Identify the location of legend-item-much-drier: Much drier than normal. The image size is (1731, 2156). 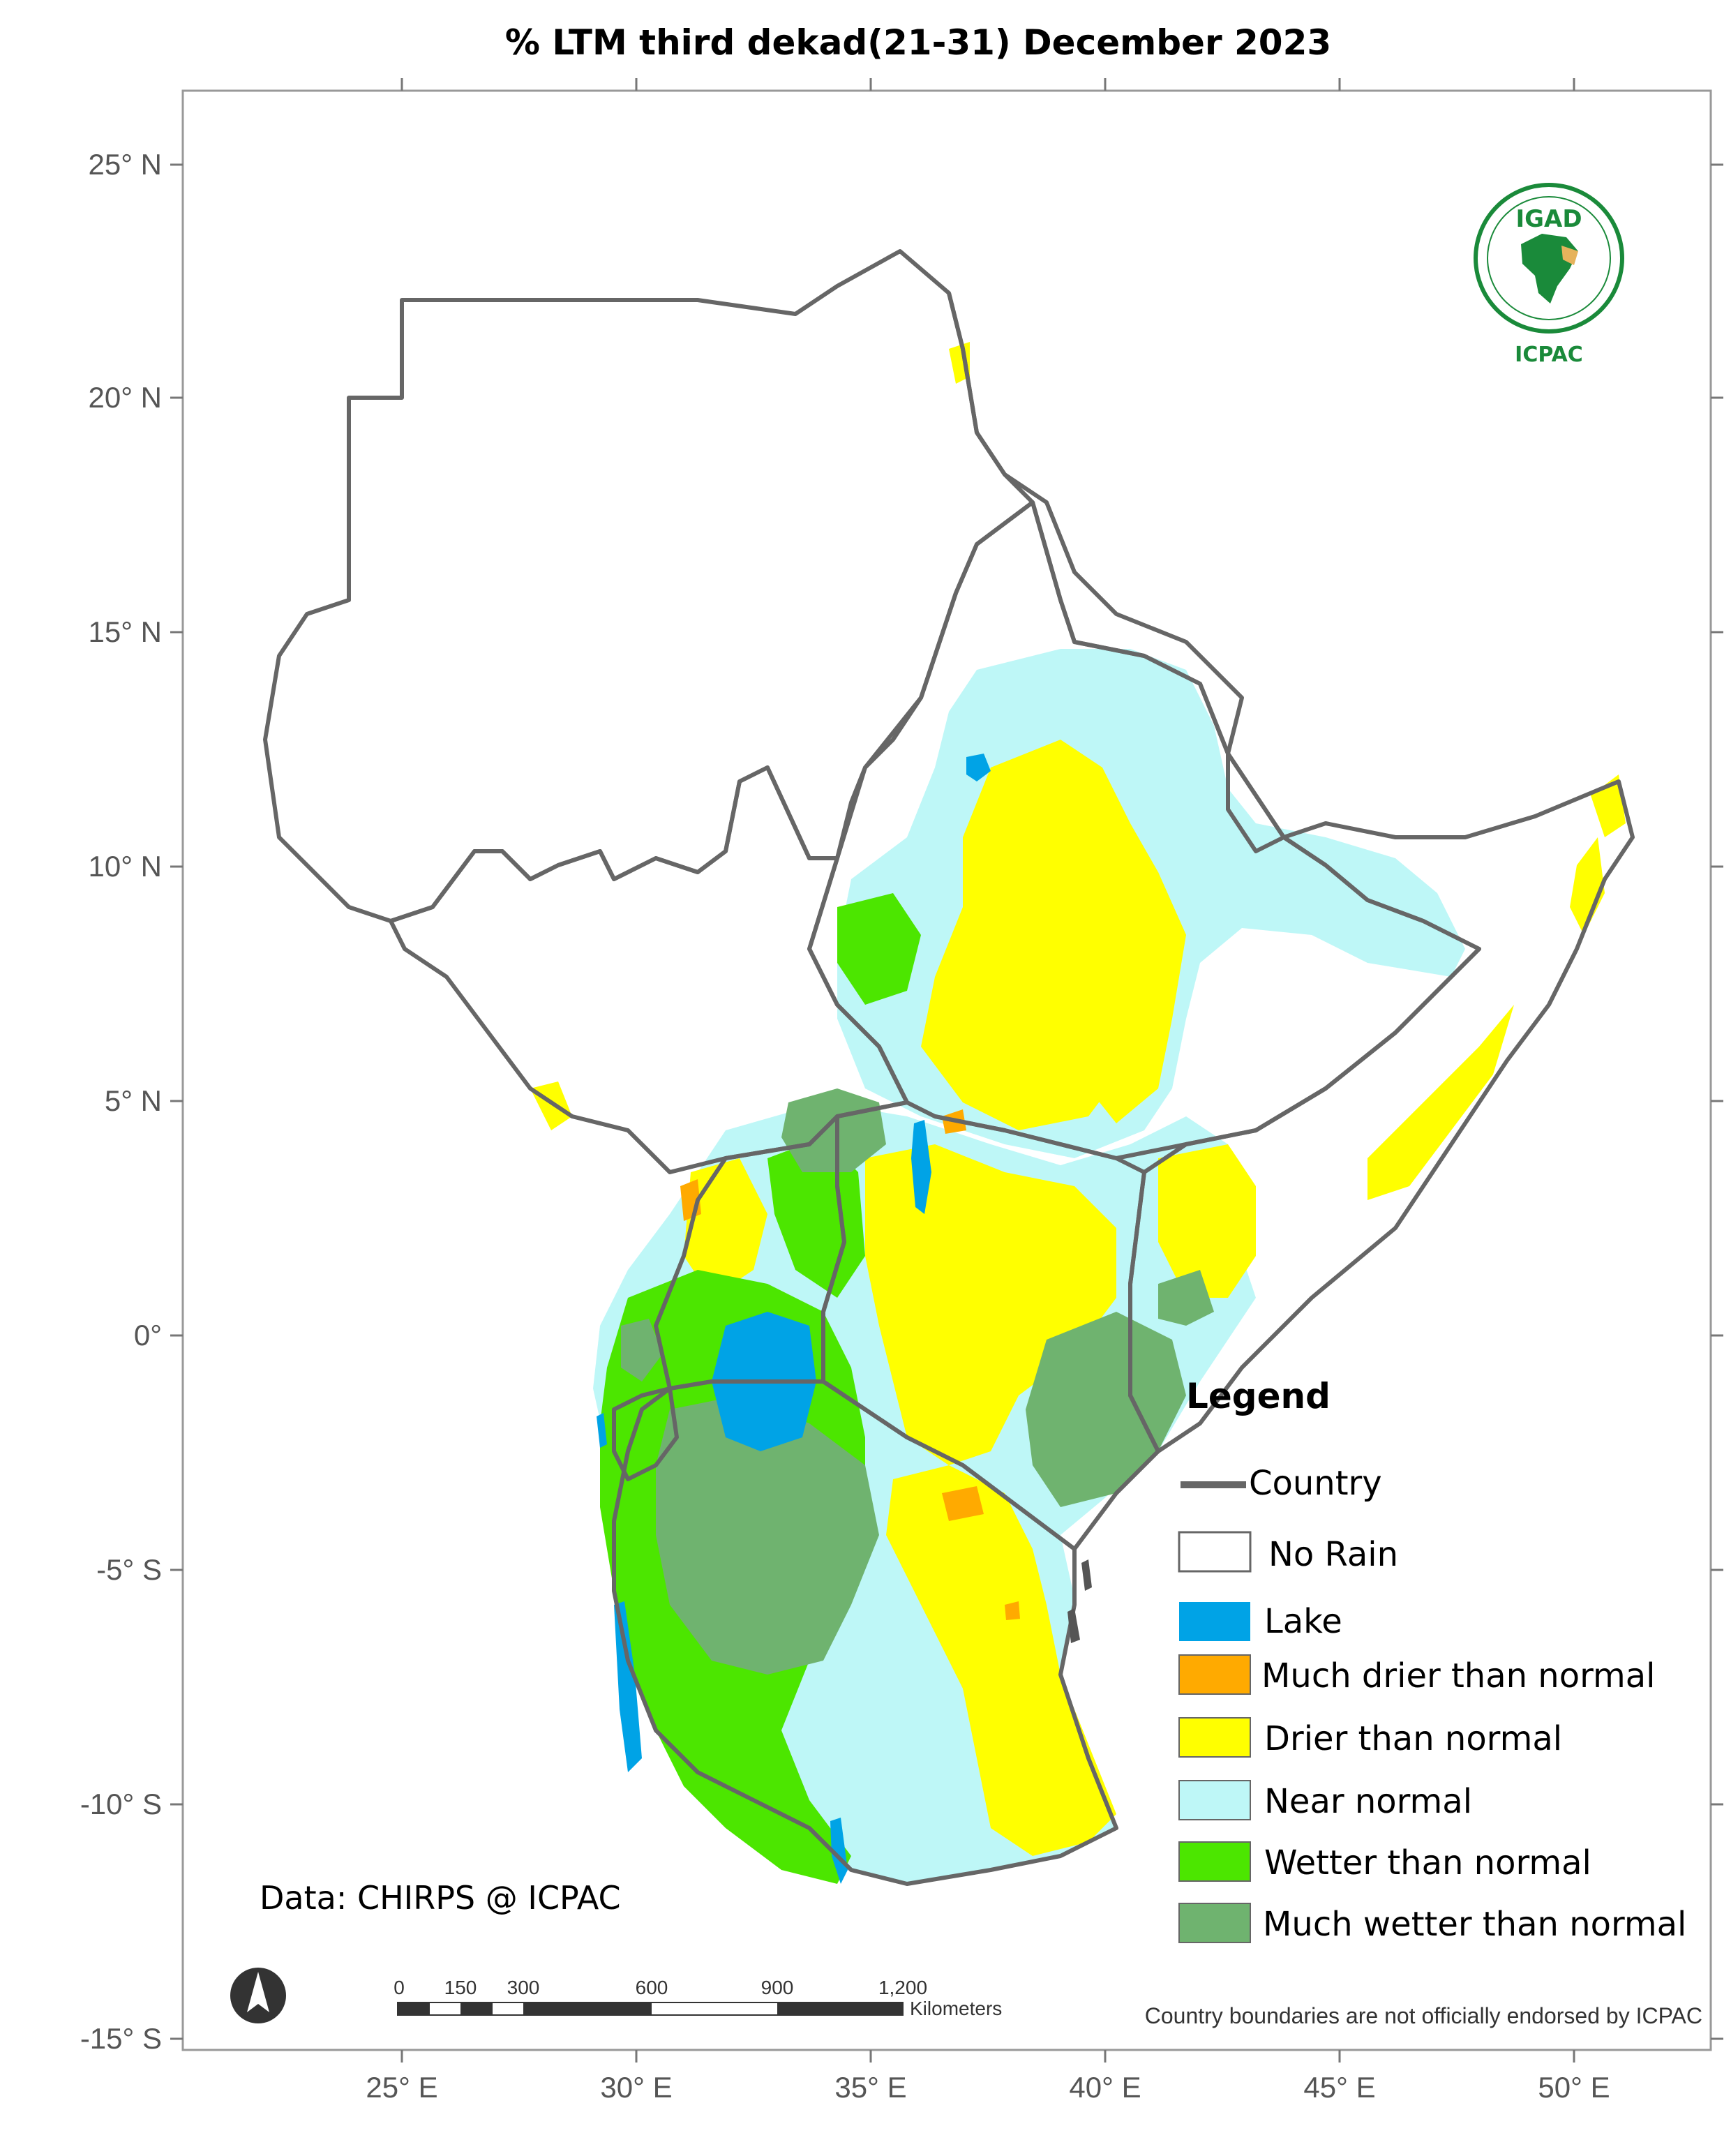
(1417, 1674).